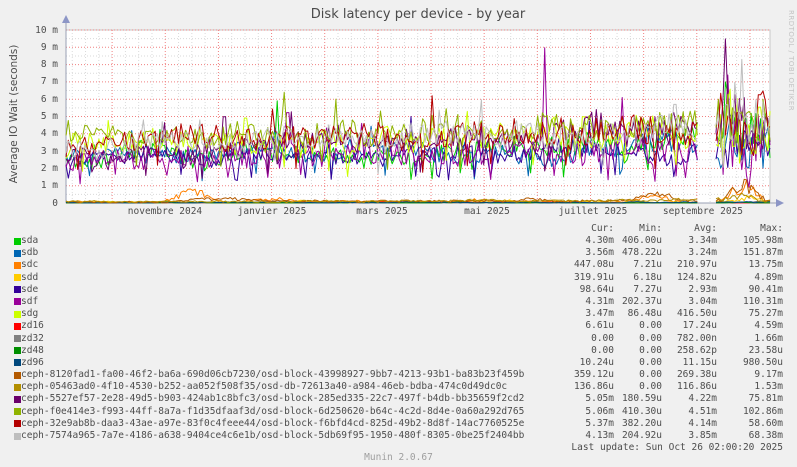  What do you see at coordinates (791, 61) in the screenshot?
I see `rrdtool-watermark: RRDTOOL / TOBI OETIKER` at bounding box center [791, 61].